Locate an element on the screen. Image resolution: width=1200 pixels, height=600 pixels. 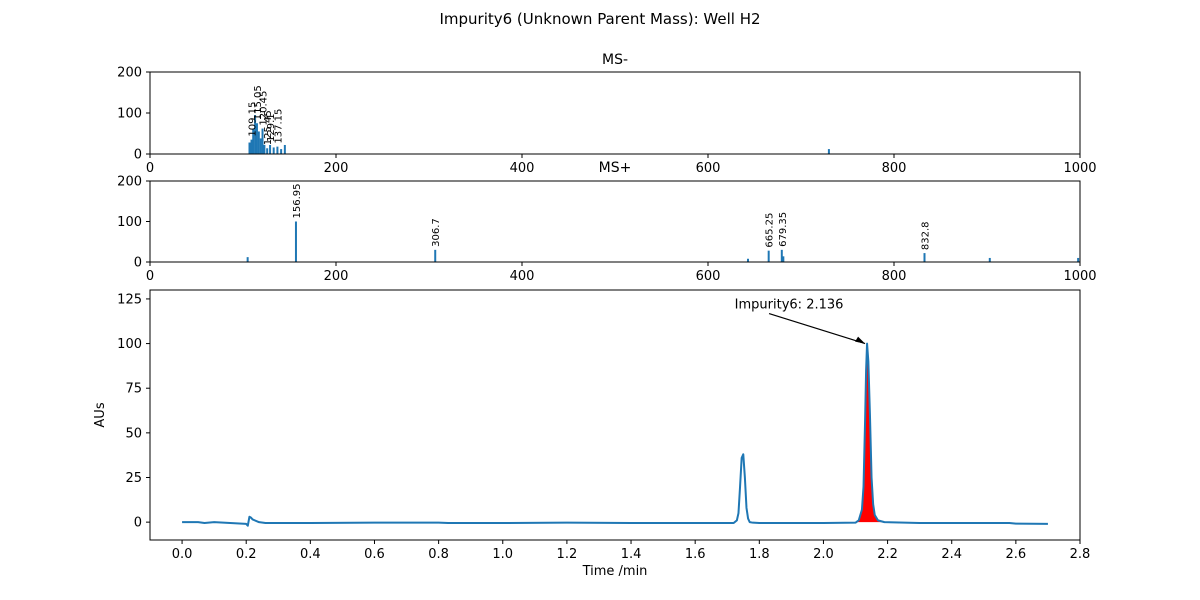
ms-positive-peak-label: 306.7 is located at coordinates (436, 232).